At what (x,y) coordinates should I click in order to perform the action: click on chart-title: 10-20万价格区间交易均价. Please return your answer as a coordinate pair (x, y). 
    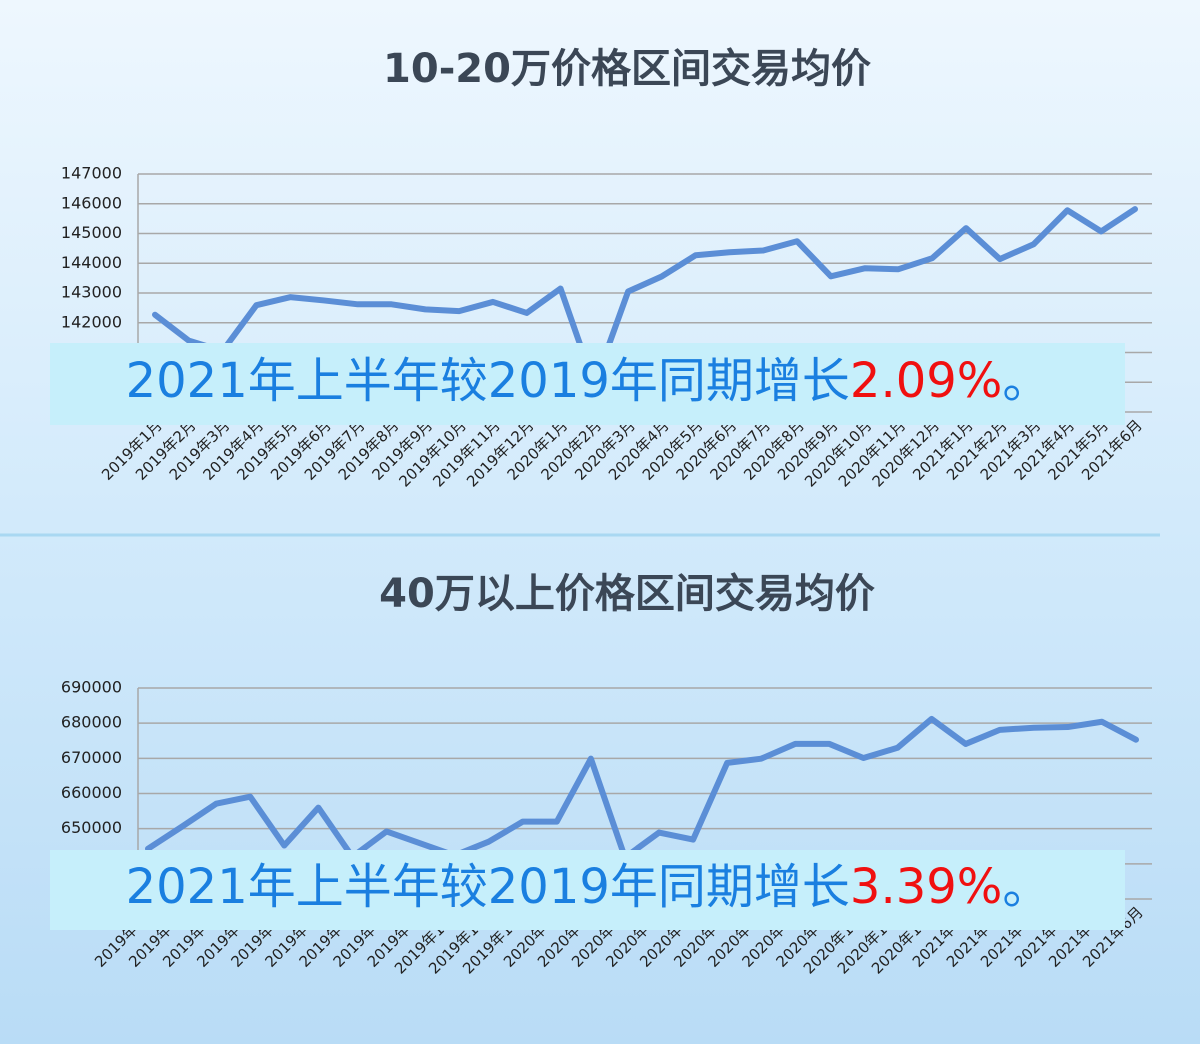
    Looking at the image, I should click on (627, 69).